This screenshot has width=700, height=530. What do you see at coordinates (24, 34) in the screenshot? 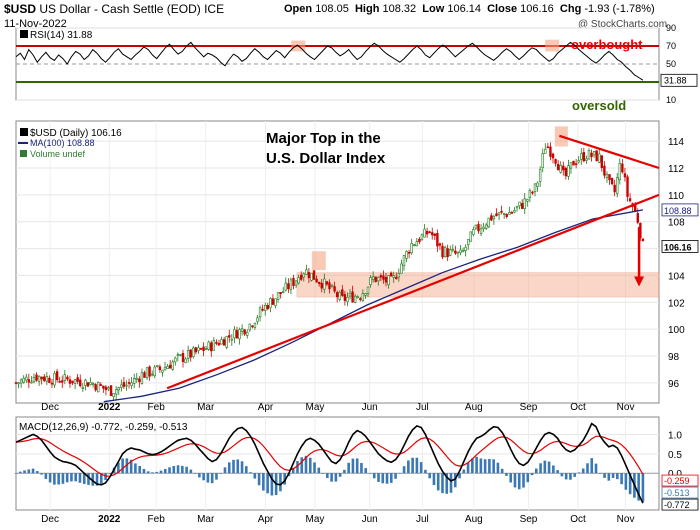
I see `rsi-legend-swatch` at bounding box center [24, 34].